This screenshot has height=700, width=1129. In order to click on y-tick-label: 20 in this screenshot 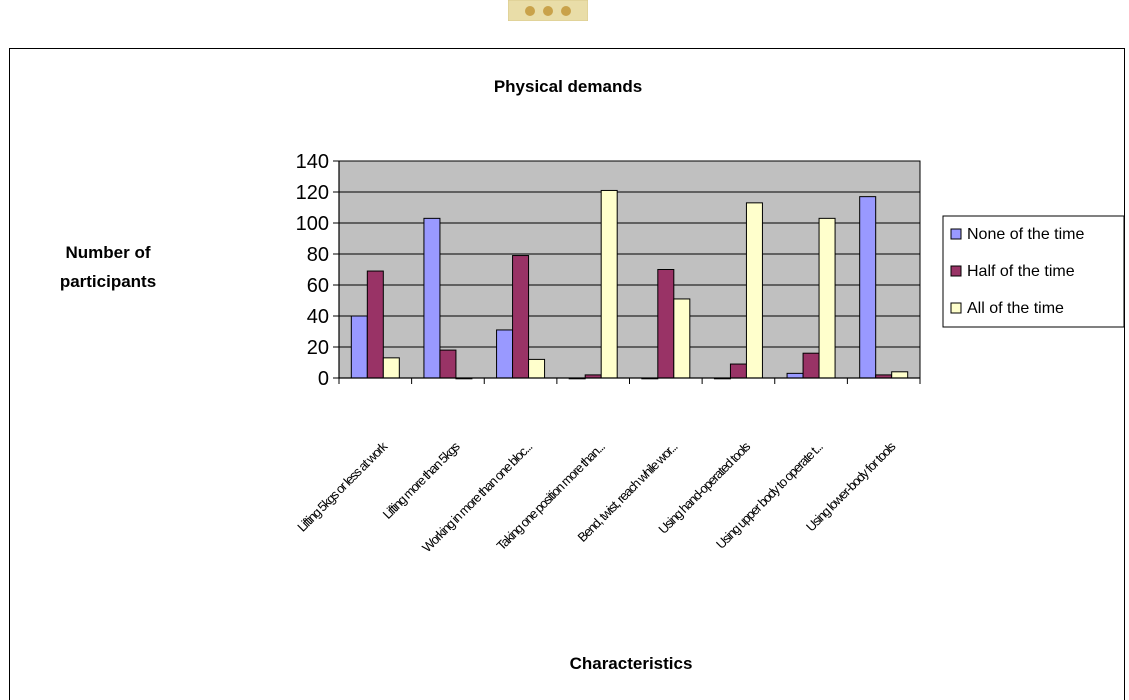, I will do `click(318, 348)`.